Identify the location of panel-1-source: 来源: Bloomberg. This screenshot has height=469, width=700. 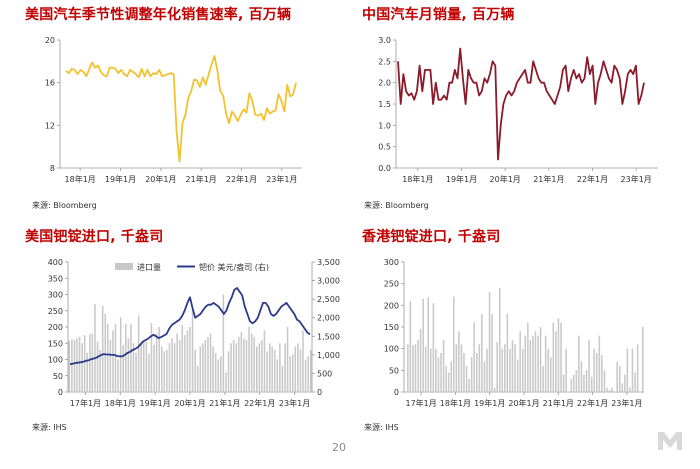
(64, 205).